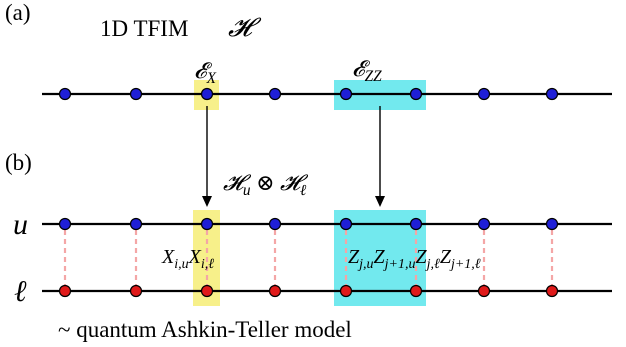 The width and height of the screenshot is (626, 347). What do you see at coordinates (20, 291) in the screenshot?
I see `lower-chain-label: ℓ` at bounding box center [20, 291].